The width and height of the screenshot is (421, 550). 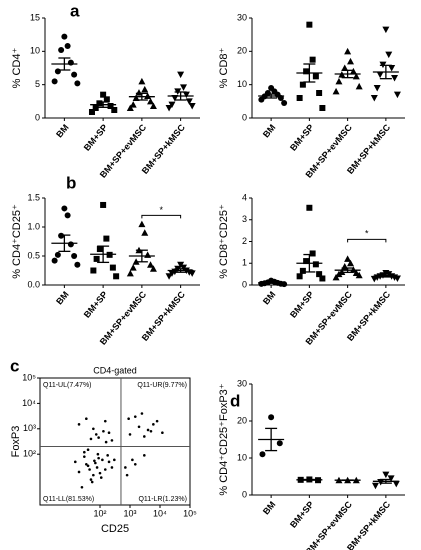 What do you see at coordinates (71, 182) in the screenshot?
I see `panel-letter: b` at bounding box center [71, 182].